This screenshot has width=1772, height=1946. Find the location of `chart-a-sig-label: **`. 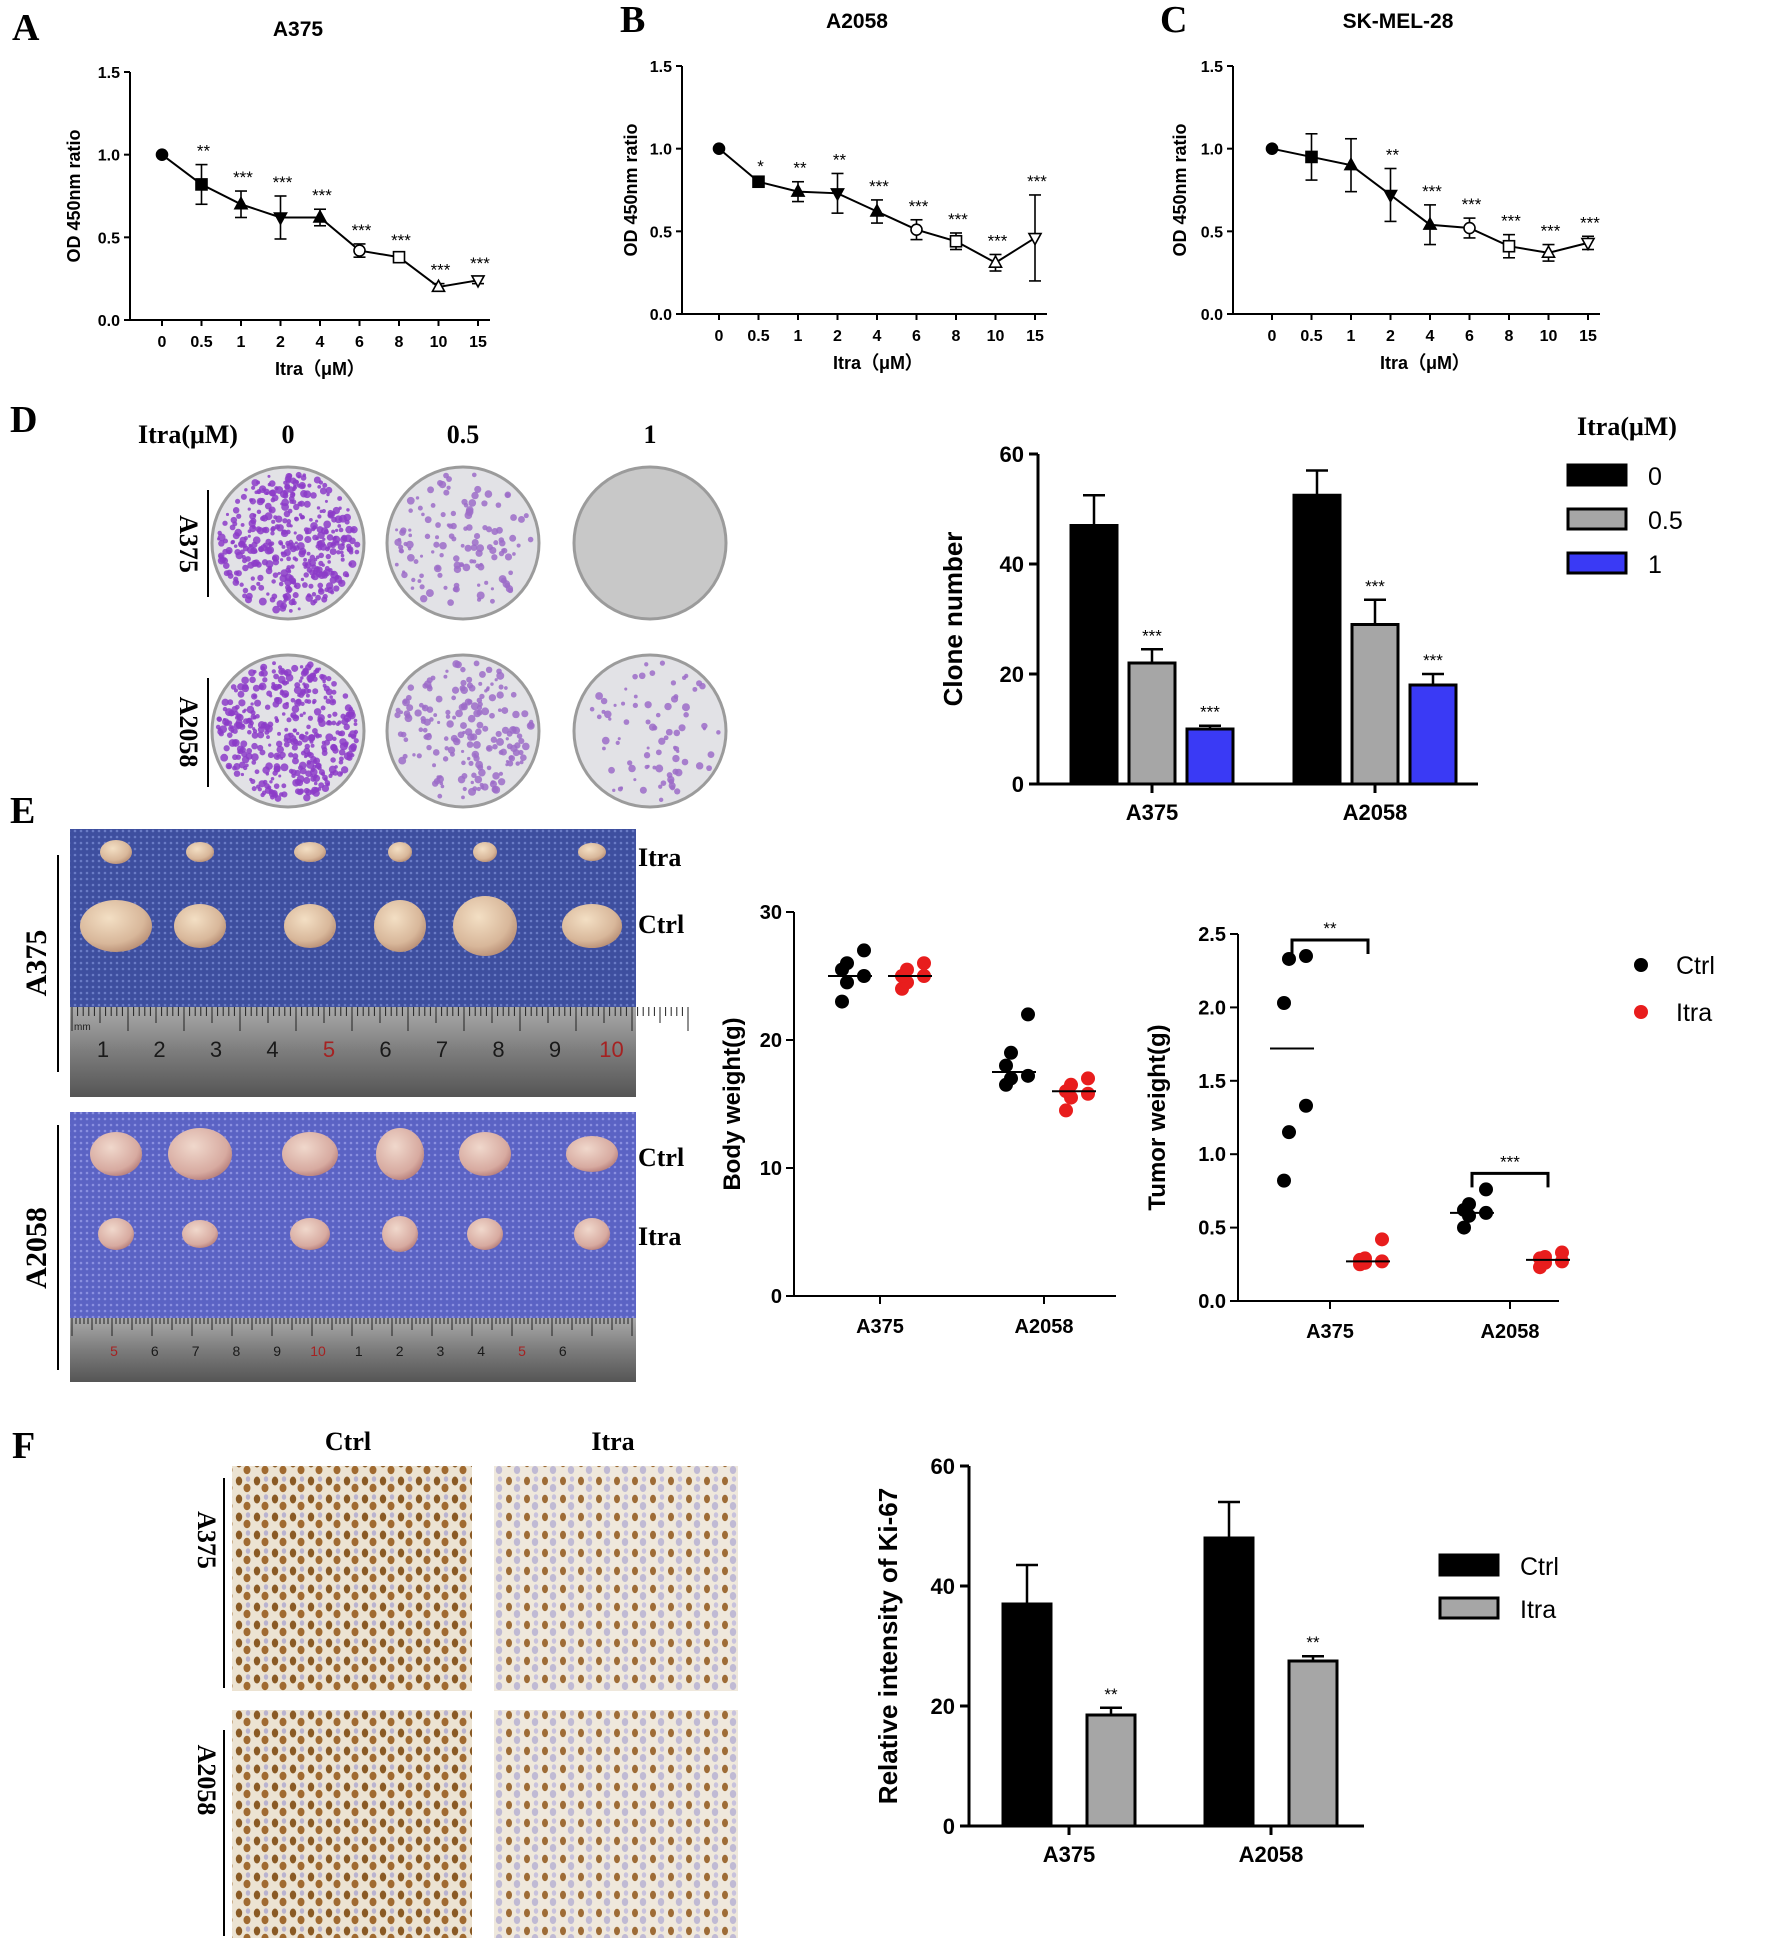

chart-a-sig-label: ** is located at coordinates (204, 151).